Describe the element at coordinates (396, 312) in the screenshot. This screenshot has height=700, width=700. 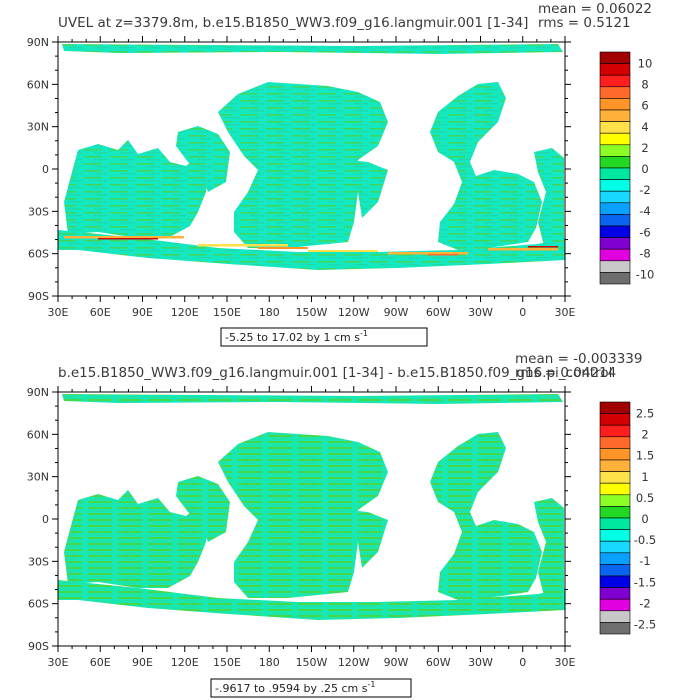
I see `x-tick-label: 90W` at that location.